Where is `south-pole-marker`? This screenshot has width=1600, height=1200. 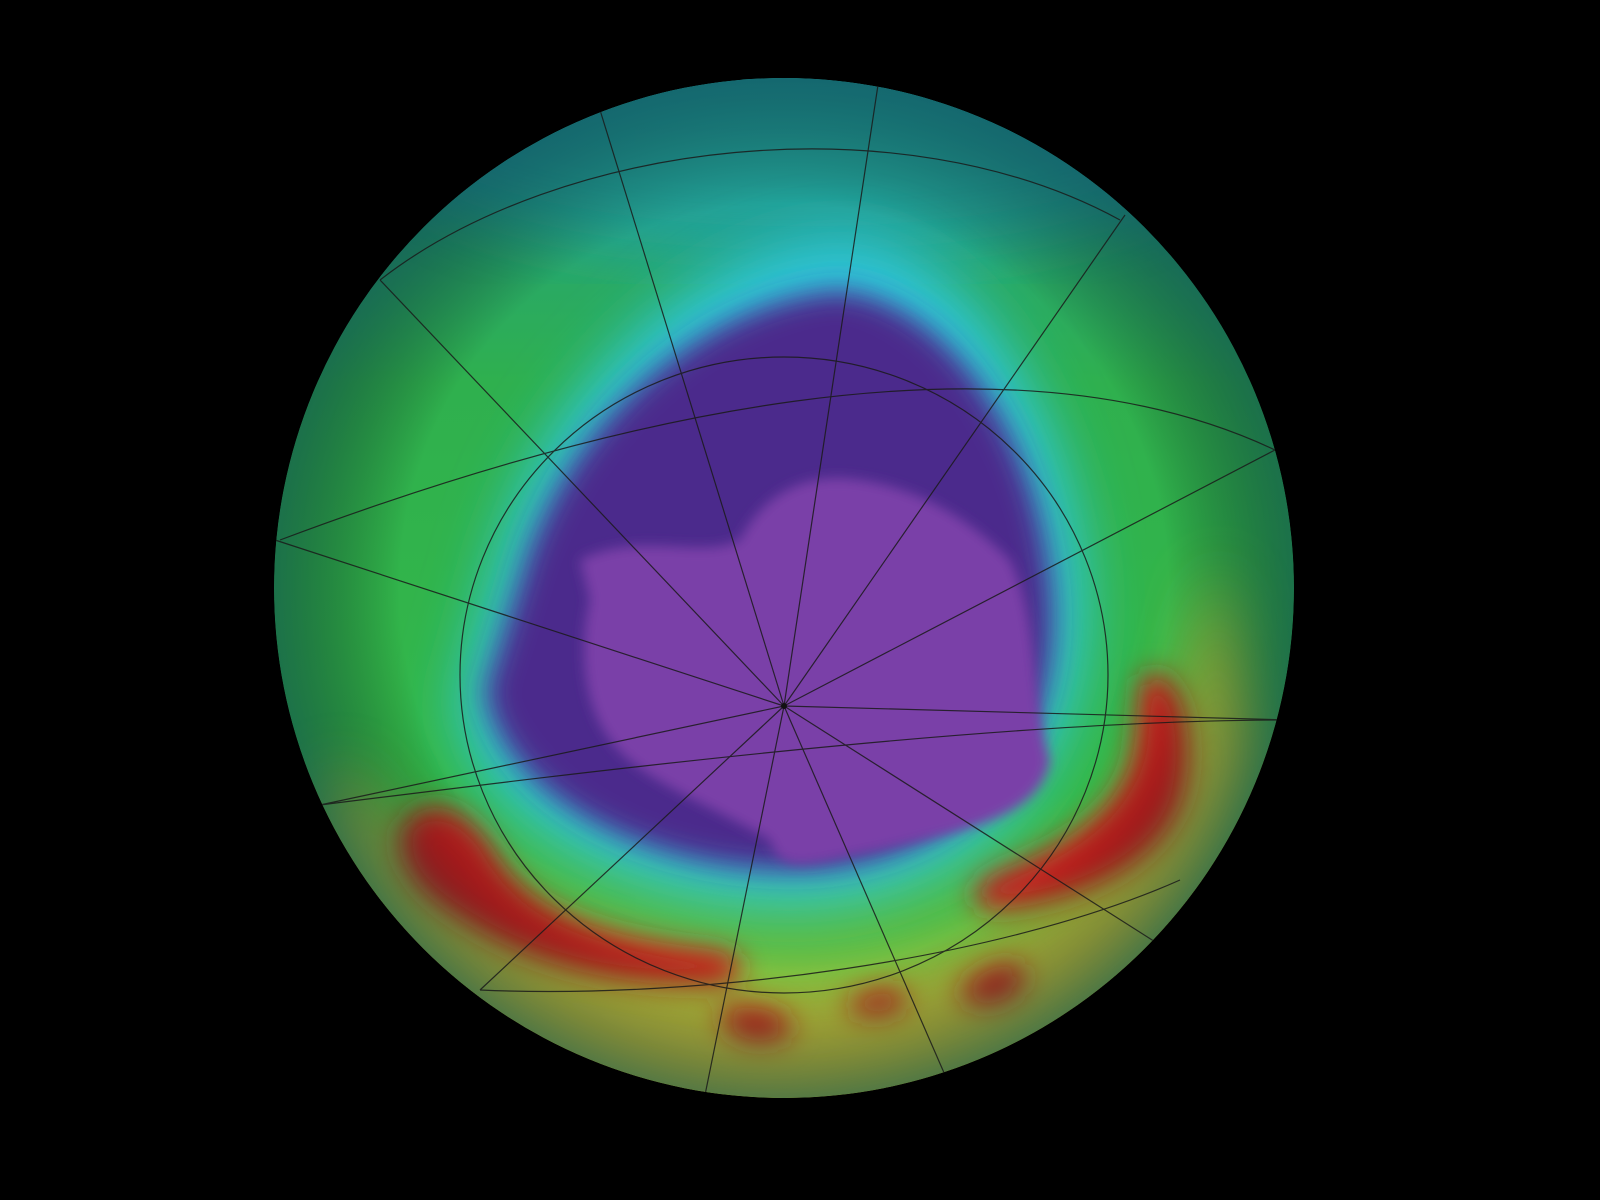
south-pole-marker is located at coordinates (784, 706).